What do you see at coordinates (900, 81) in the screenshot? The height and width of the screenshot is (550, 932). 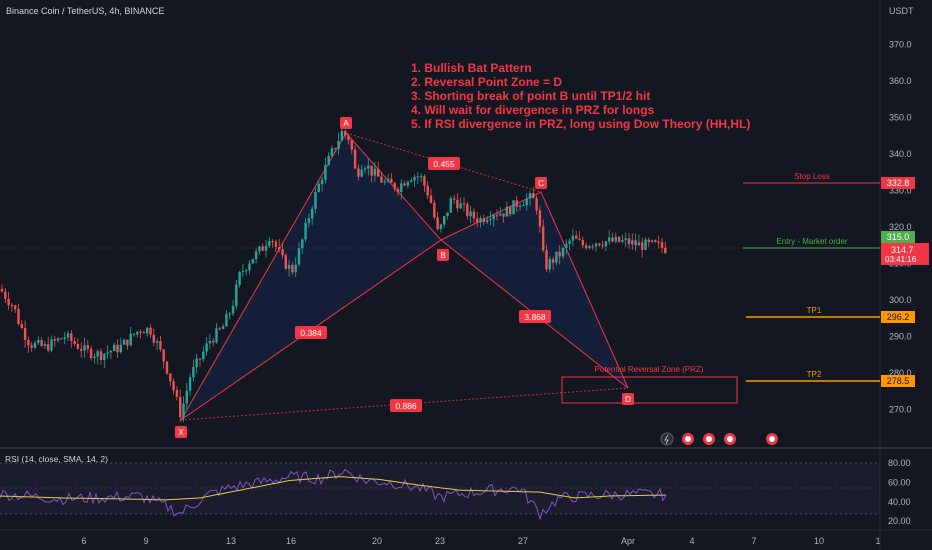 I see `price-tick-label: 360.0` at bounding box center [900, 81].